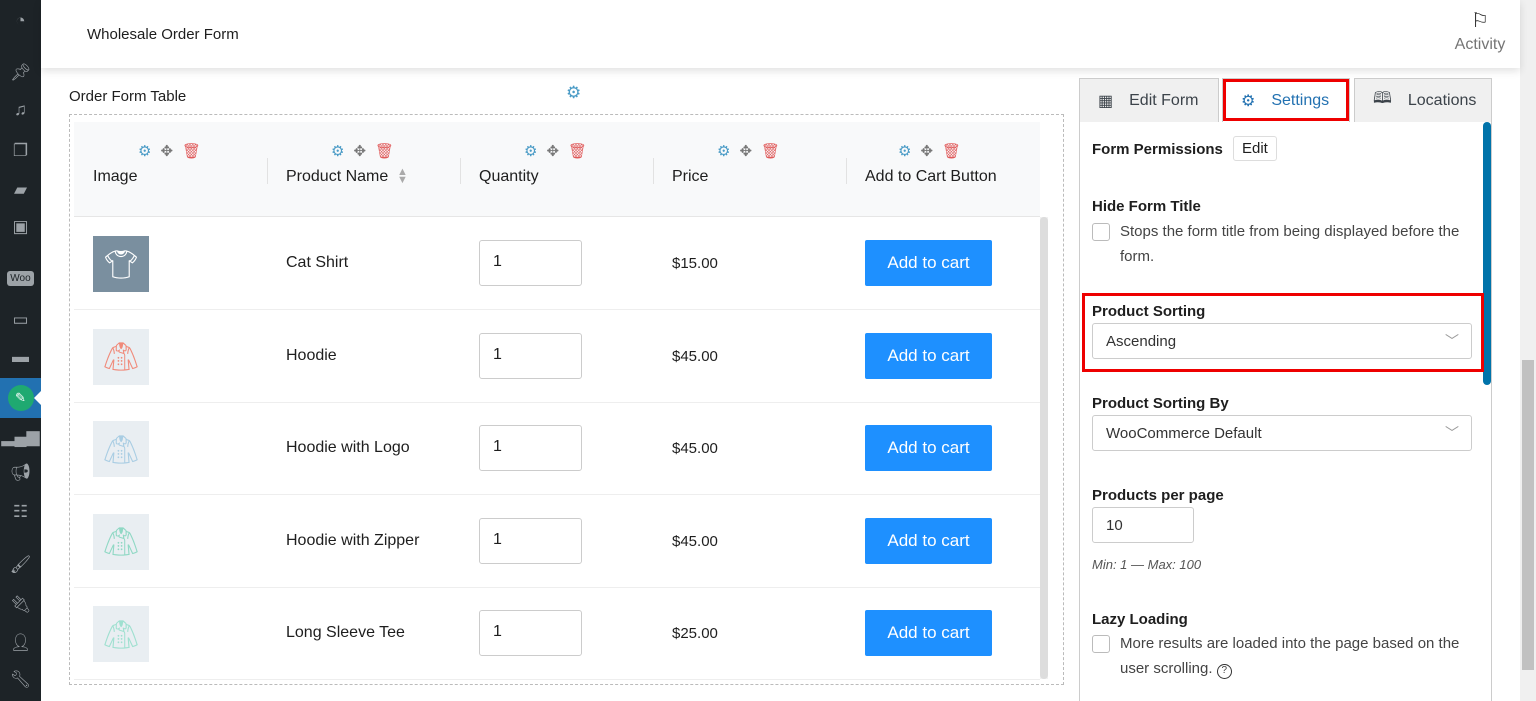  Describe the element at coordinates (695, 263) in the screenshot. I see `product-price: $15.00` at that location.